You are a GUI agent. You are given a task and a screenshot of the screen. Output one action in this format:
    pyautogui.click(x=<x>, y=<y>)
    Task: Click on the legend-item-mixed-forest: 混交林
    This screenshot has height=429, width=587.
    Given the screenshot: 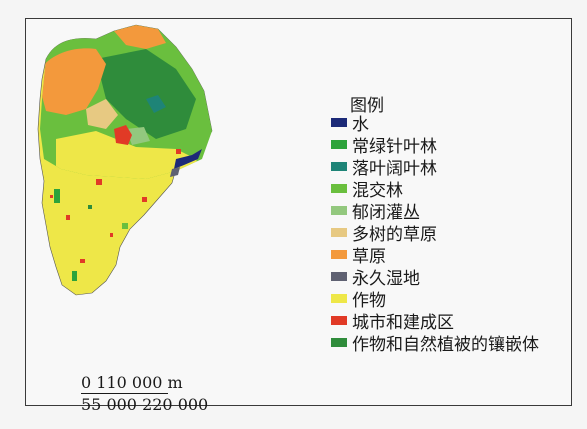 What is the action you would take?
    pyautogui.click(x=367, y=189)
    